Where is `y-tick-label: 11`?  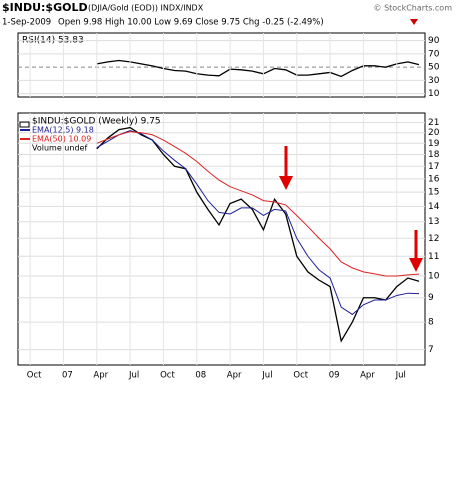
y-tick-label: 11 is located at coordinates (433, 257).